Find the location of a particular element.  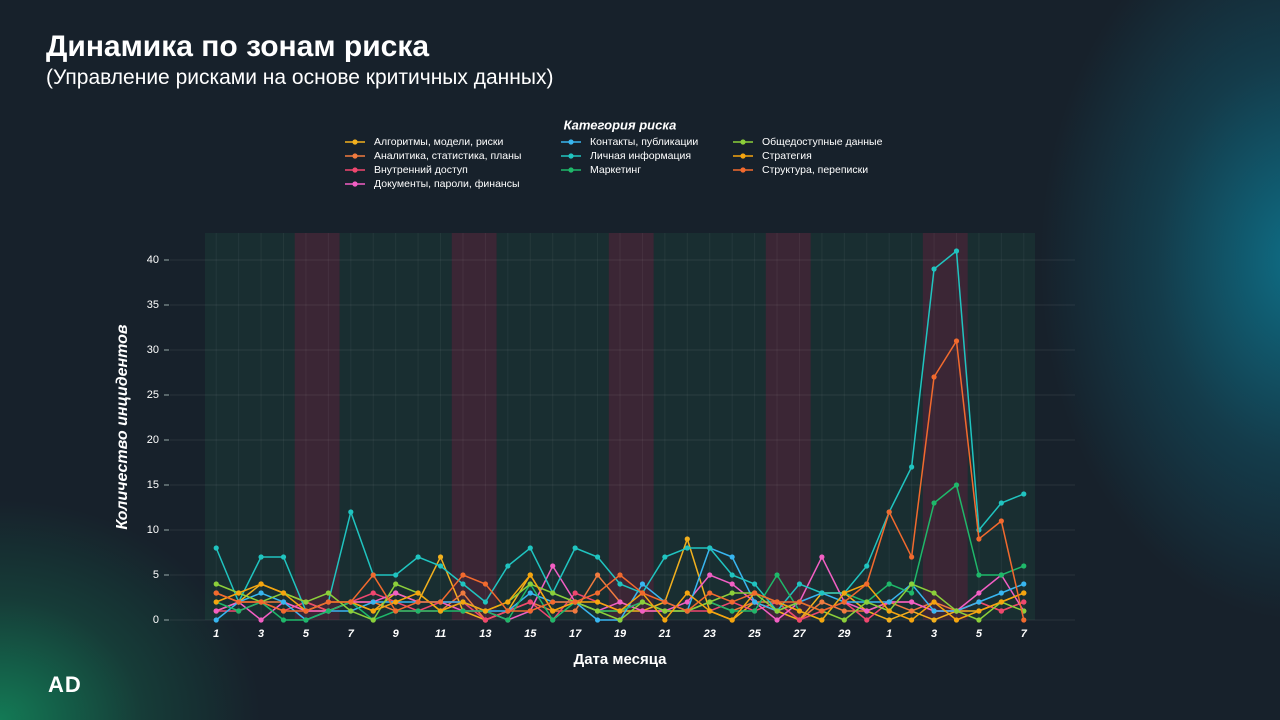

legend-label: Общедоступные данные is located at coordinates (822, 142).